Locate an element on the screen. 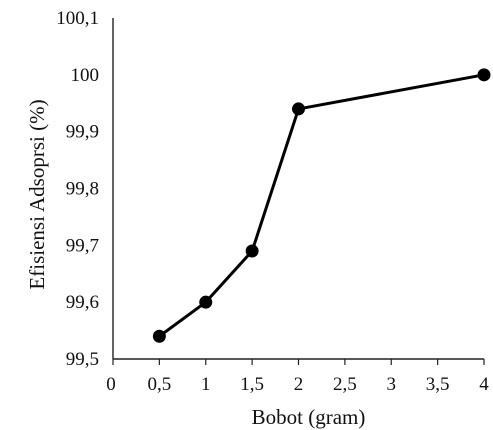 Image resolution: width=493 pixels, height=430 pixels. x-tick-labels: 0 0,5 1 1,5 2 2,5 3 3,5 4 is located at coordinates (297, 377).